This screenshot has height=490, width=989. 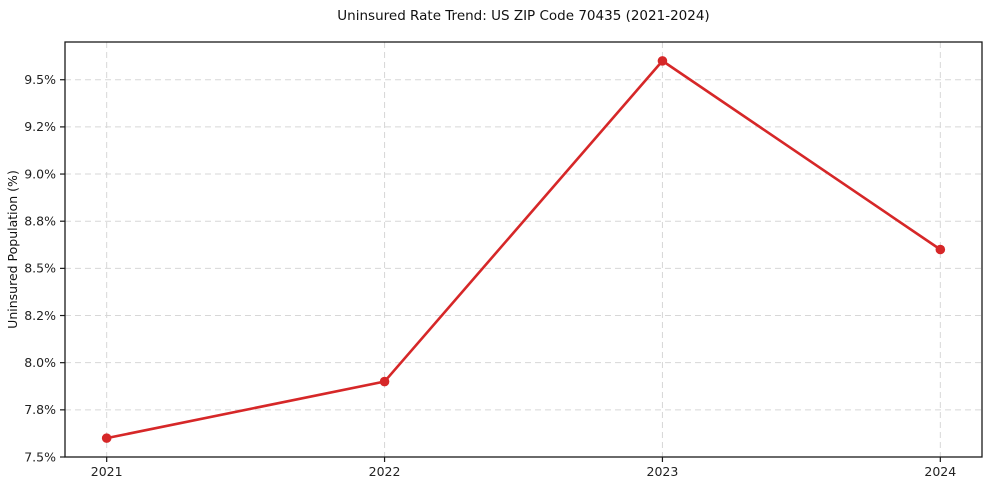 What do you see at coordinates (40, 126) in the screenshot?
I see `y-tick-label: 9.2%` at bounding box center [40, 126].